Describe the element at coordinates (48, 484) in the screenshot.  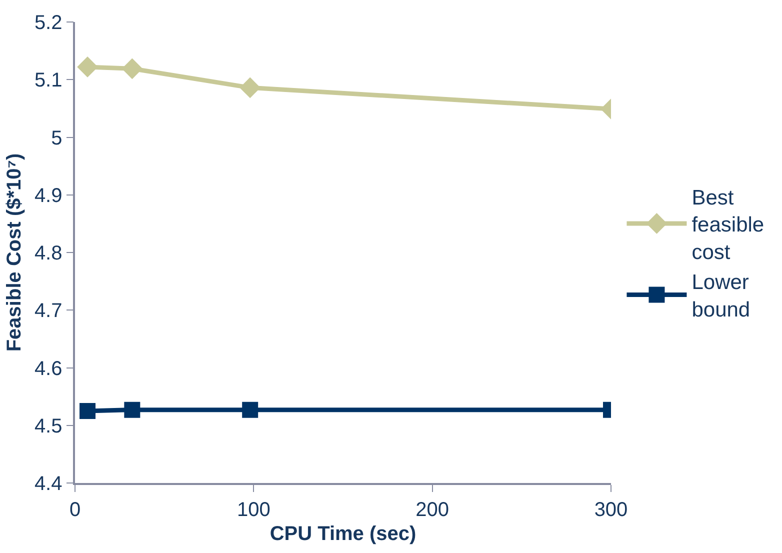
I see `y-tick-label: 4.4` at that location.